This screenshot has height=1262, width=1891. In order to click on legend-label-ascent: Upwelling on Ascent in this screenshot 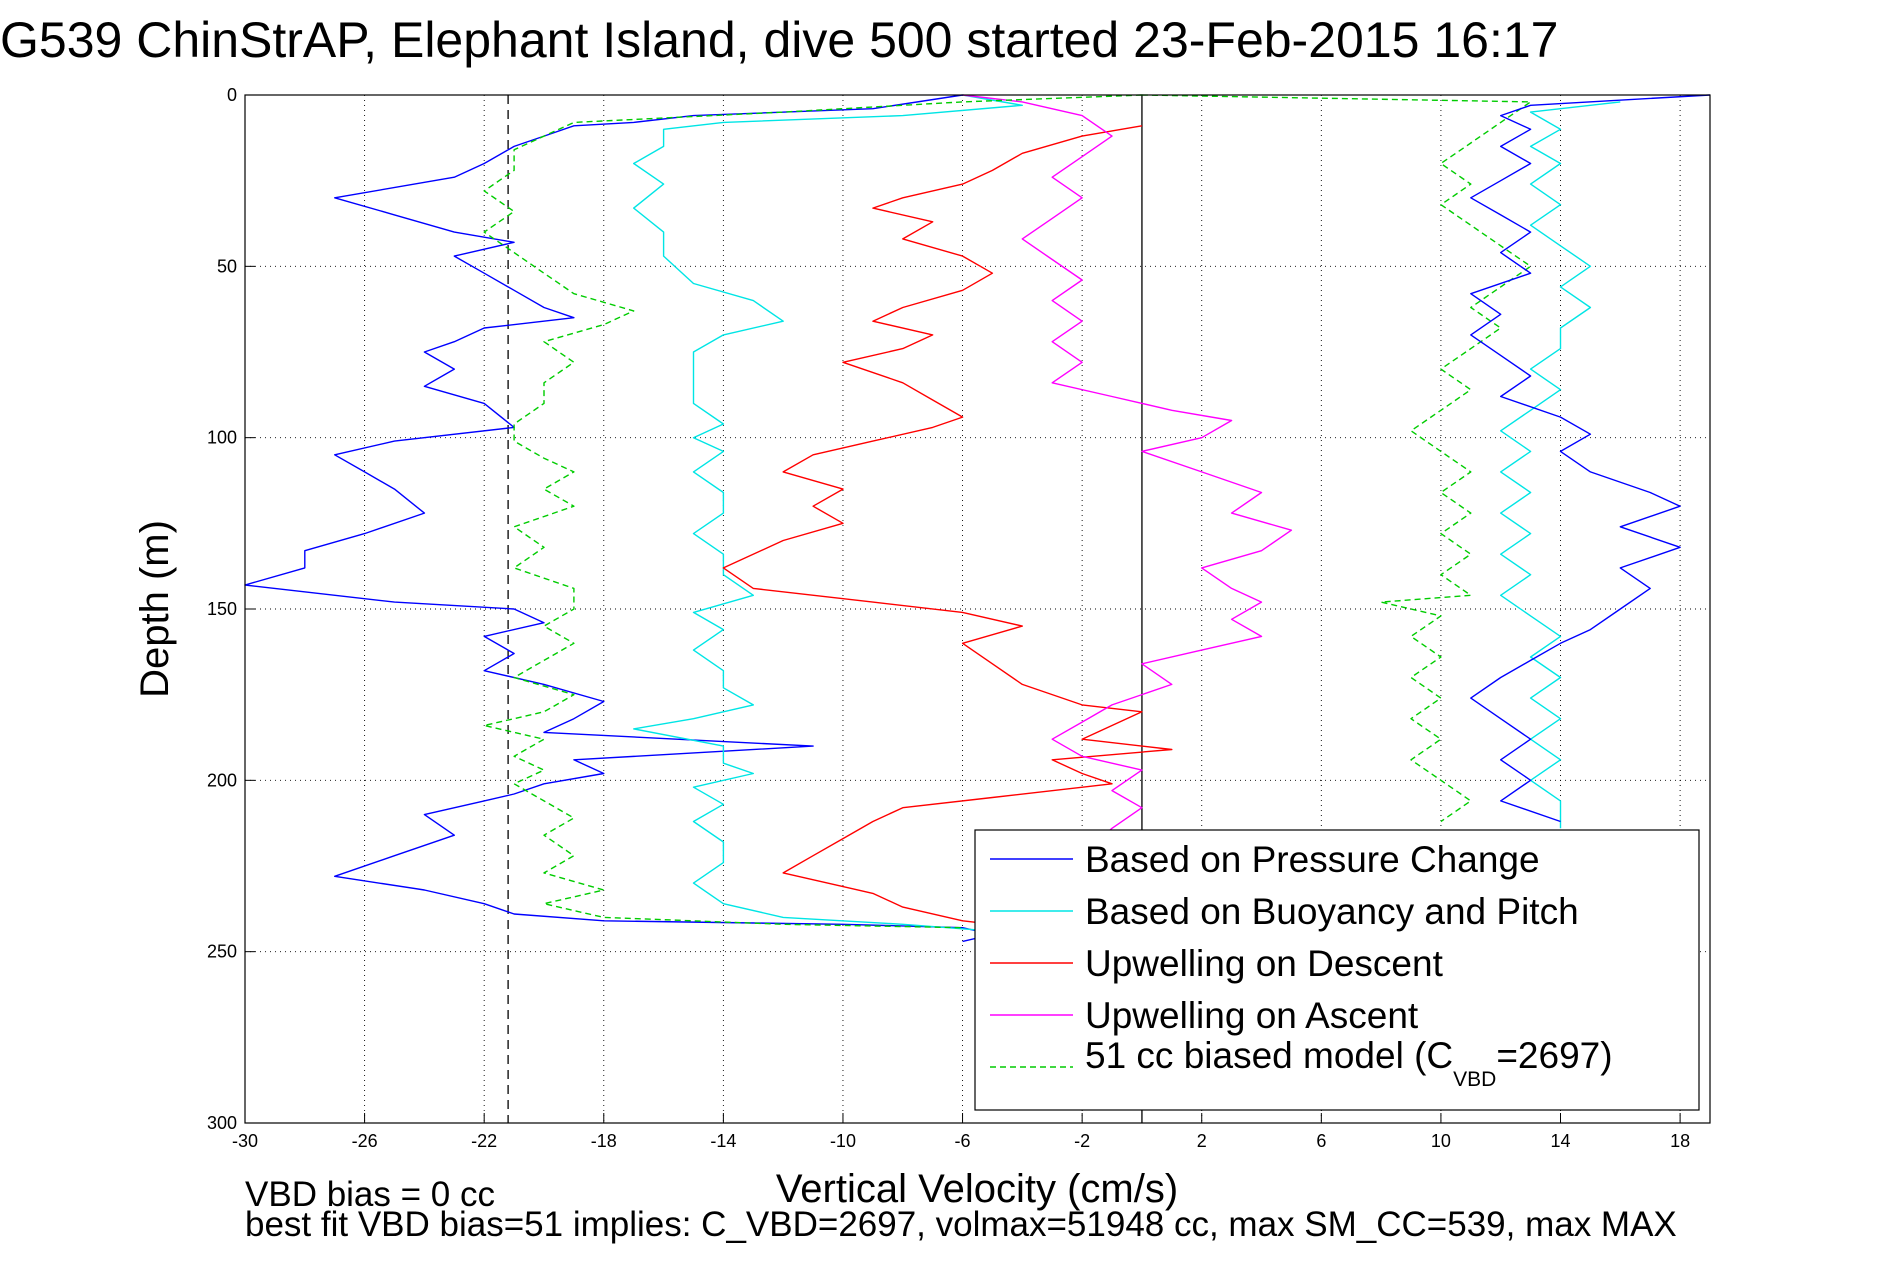, I will do `click(1252, 1015)`.